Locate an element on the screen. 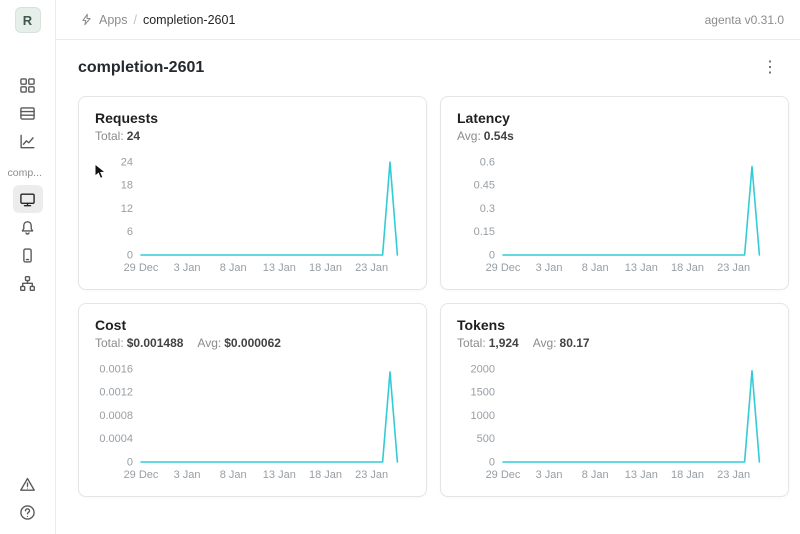 Image resolution: width=800 pixels, height=534 pixels. sidebar-item-help is located at coordinates (28, 512).